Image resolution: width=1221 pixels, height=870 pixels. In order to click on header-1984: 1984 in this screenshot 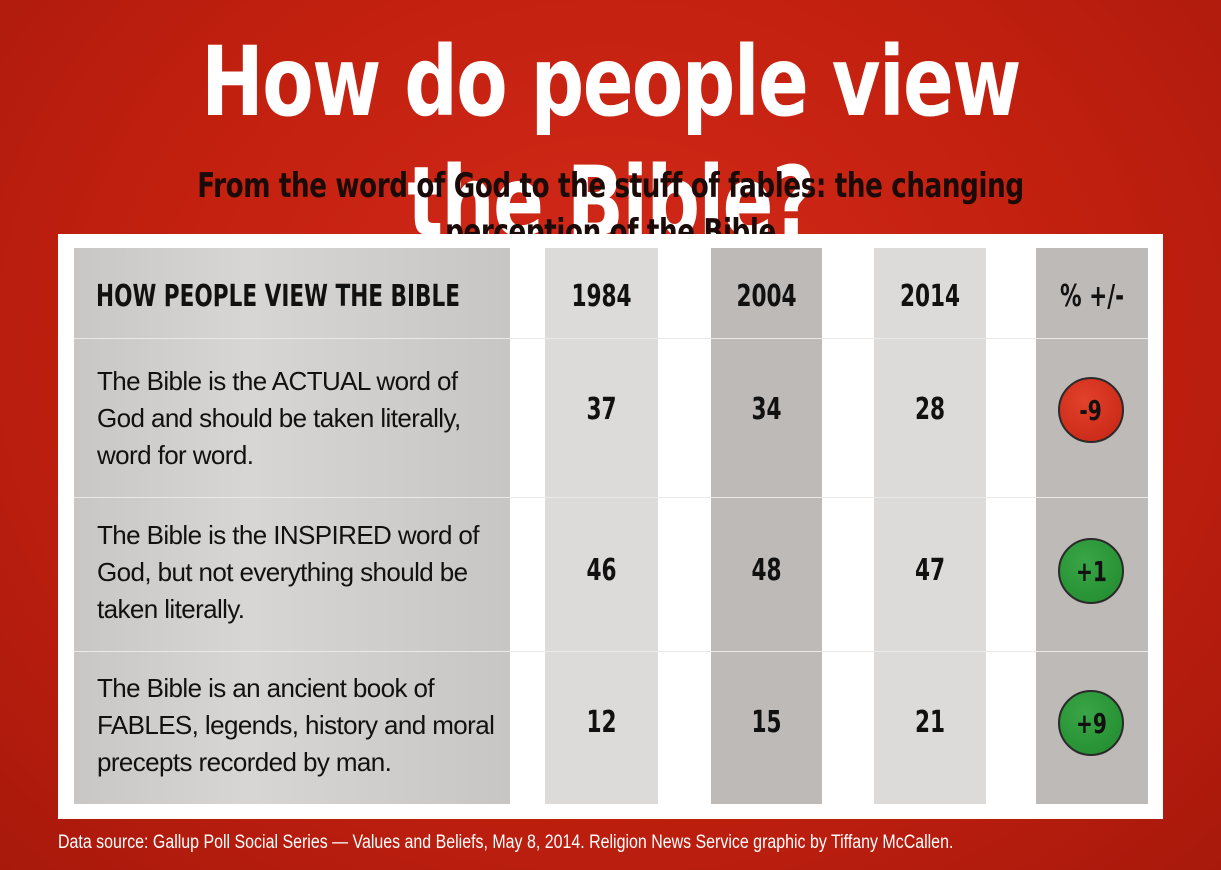, I will do `click(601, 296)`.